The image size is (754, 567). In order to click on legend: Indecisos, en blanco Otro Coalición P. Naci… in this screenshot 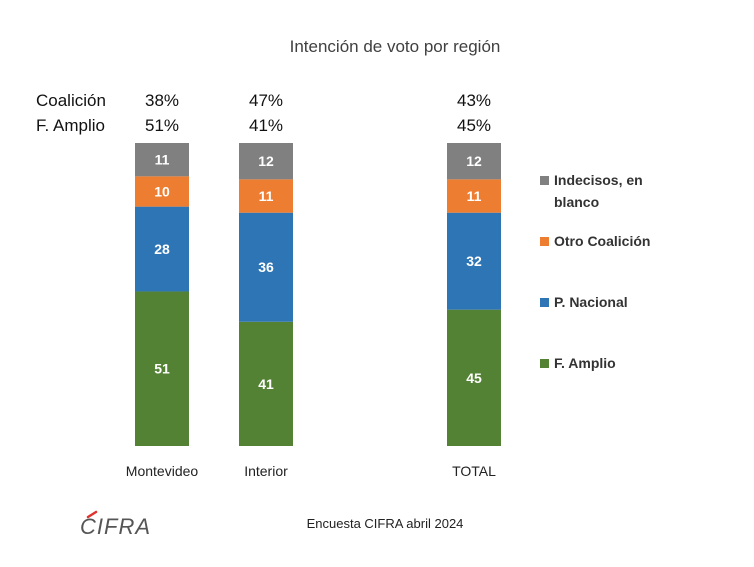, I will do `click(595, 271)`.